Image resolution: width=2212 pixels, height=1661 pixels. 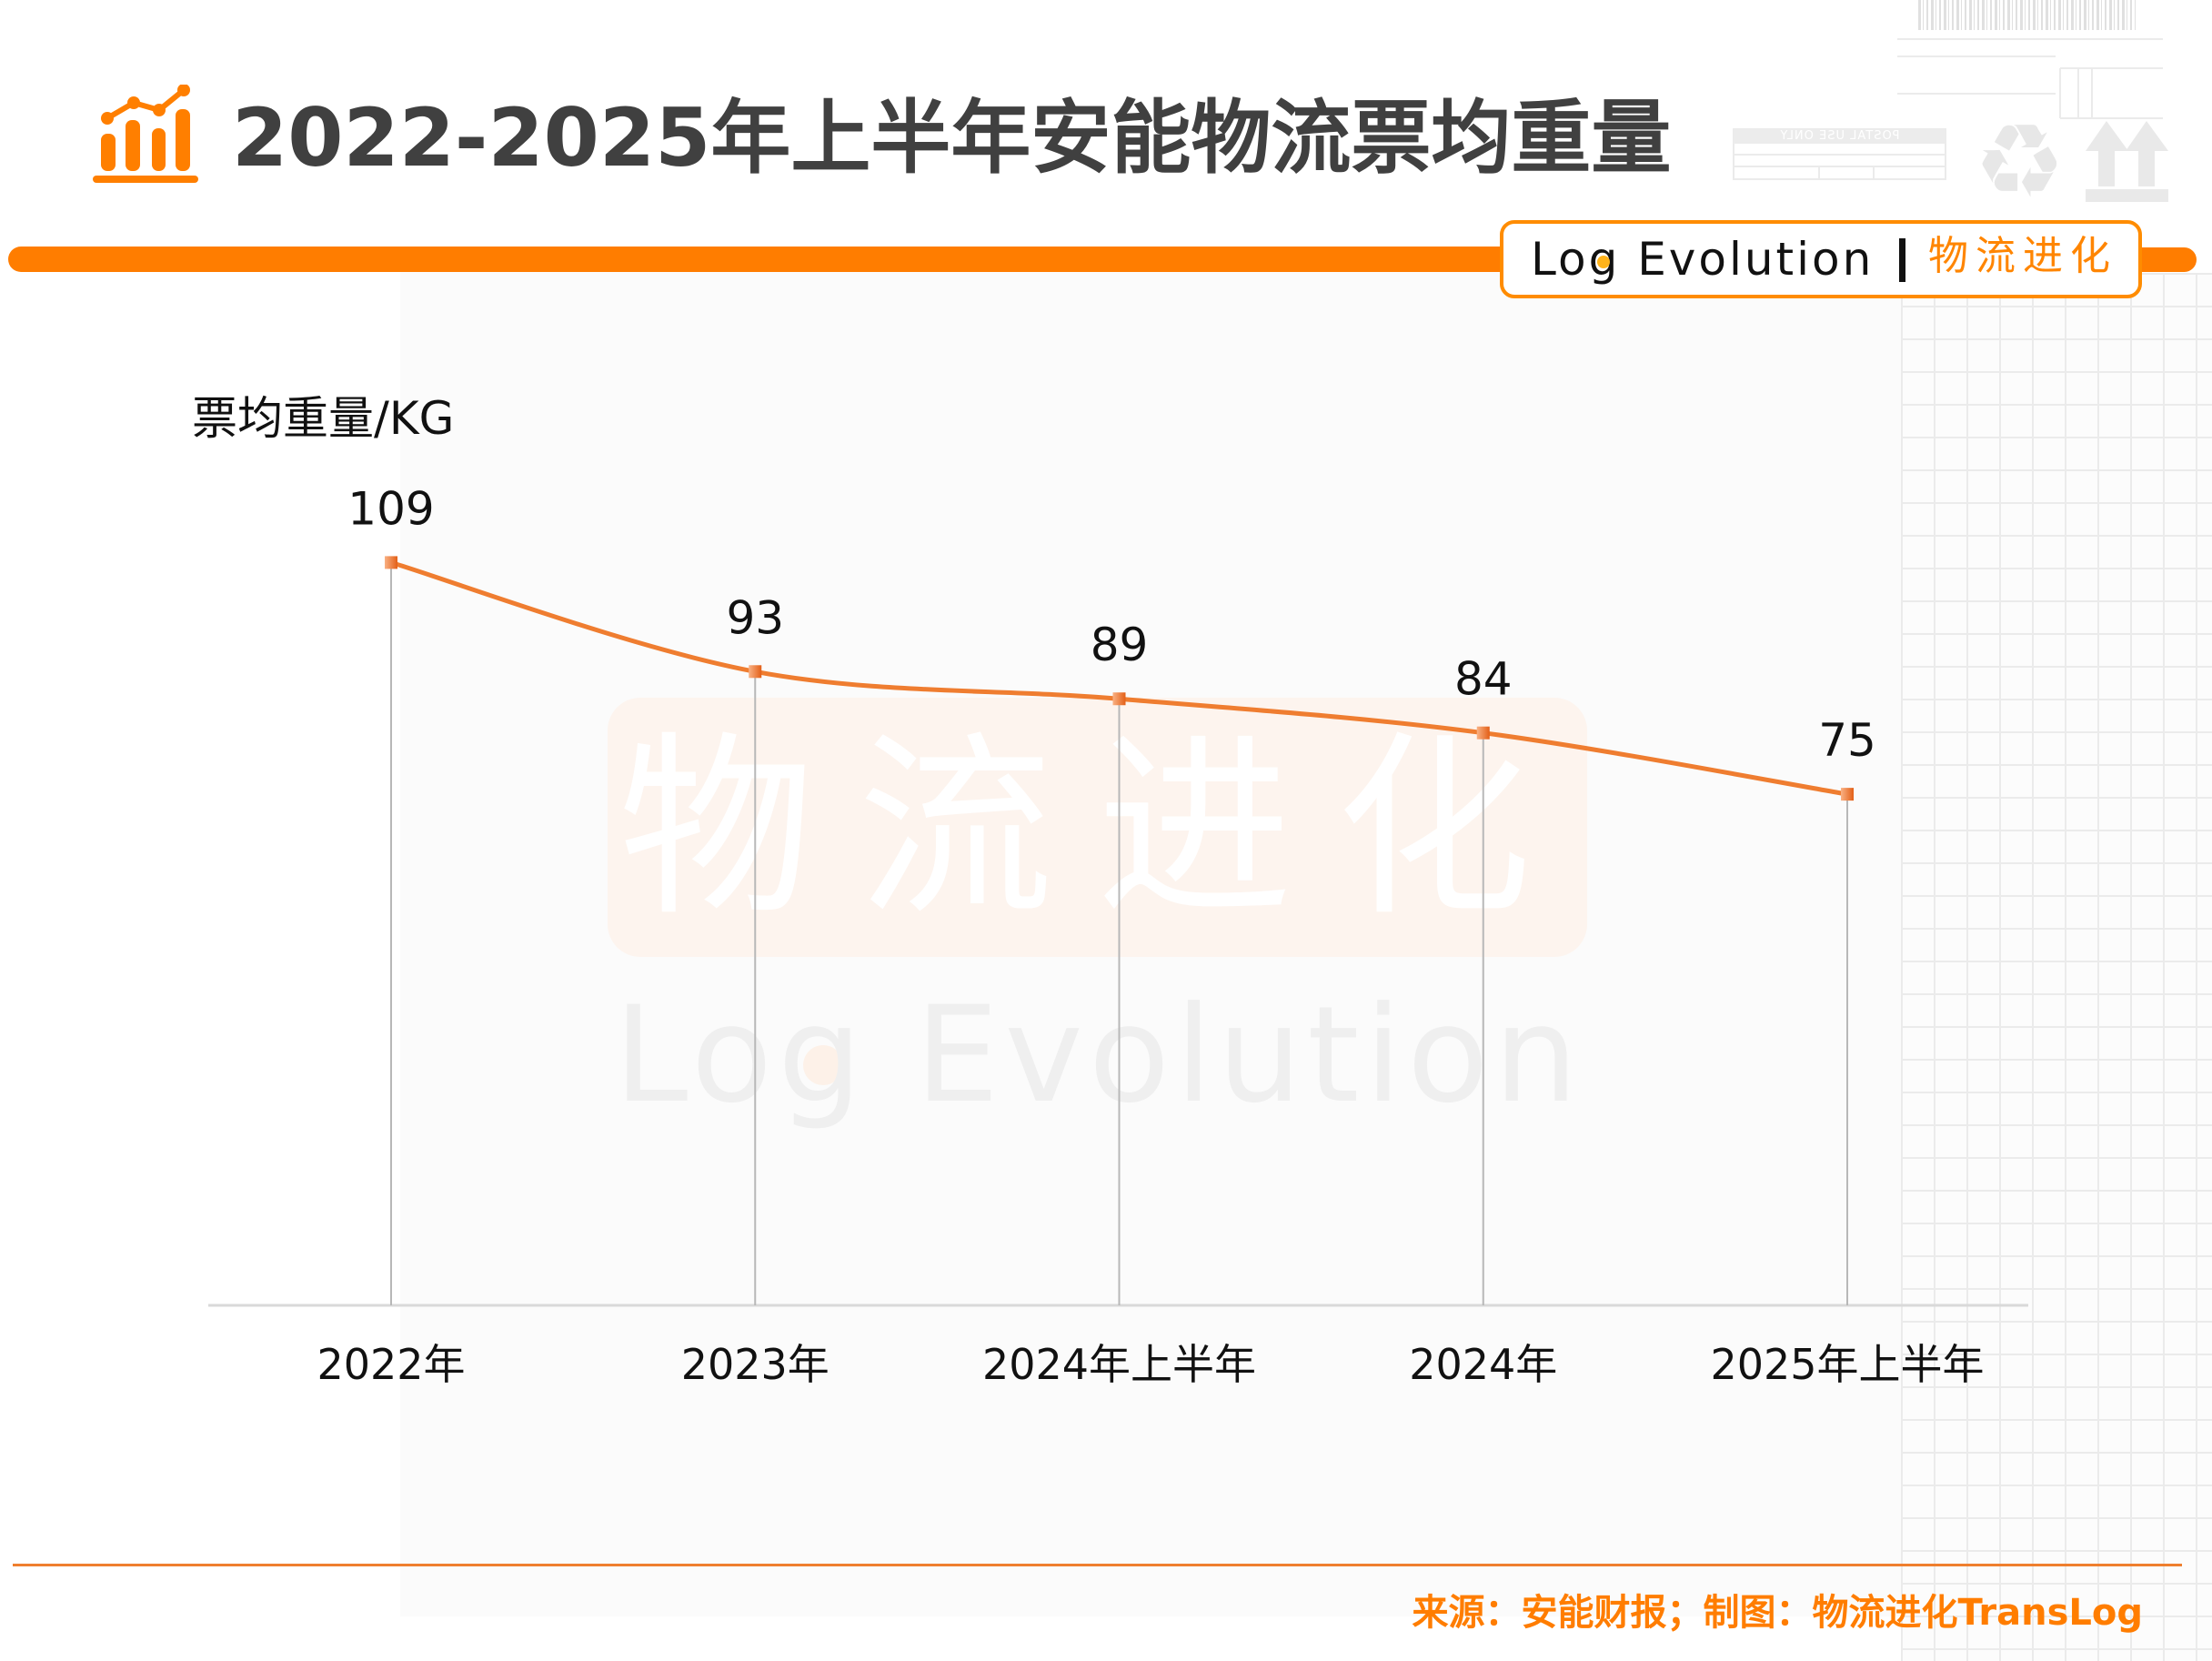 I want to click on brand-separator, so click(x=1902, y=260).